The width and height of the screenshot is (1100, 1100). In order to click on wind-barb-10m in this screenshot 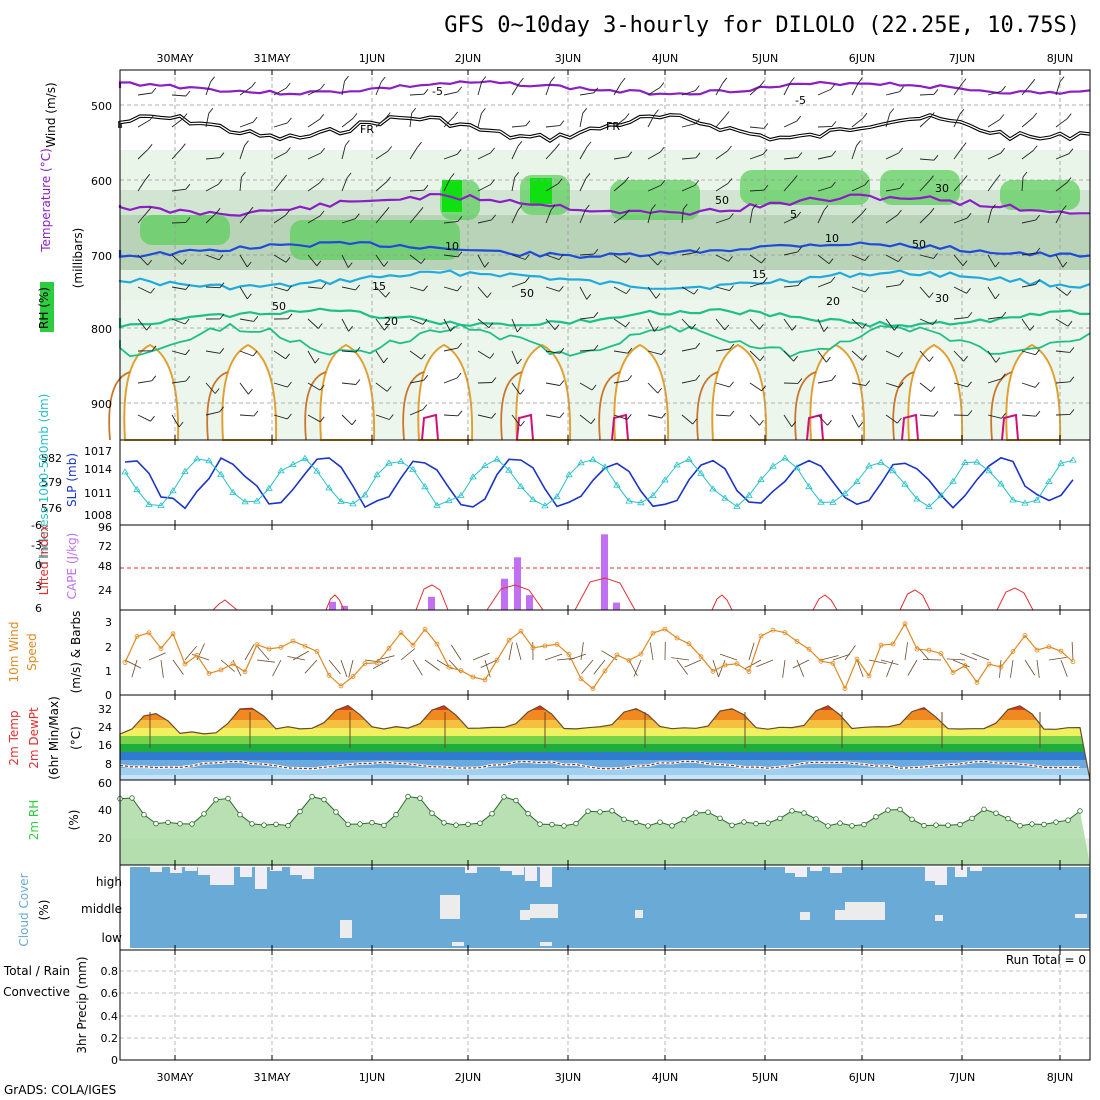, I will do `click(373, 661)`.